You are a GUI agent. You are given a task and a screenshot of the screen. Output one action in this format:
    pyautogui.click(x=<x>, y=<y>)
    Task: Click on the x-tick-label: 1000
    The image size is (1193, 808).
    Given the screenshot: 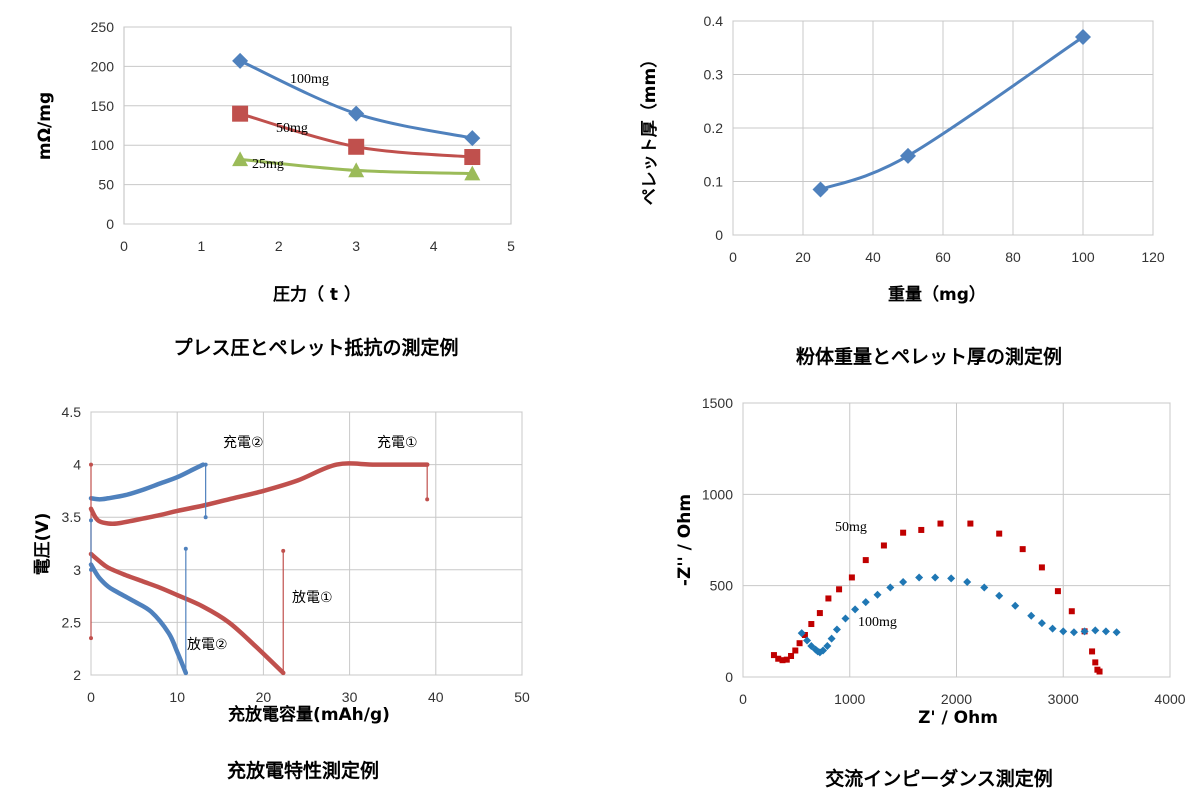 What is the action you would take?
    pyautogui.click(x=849, y=699)
    